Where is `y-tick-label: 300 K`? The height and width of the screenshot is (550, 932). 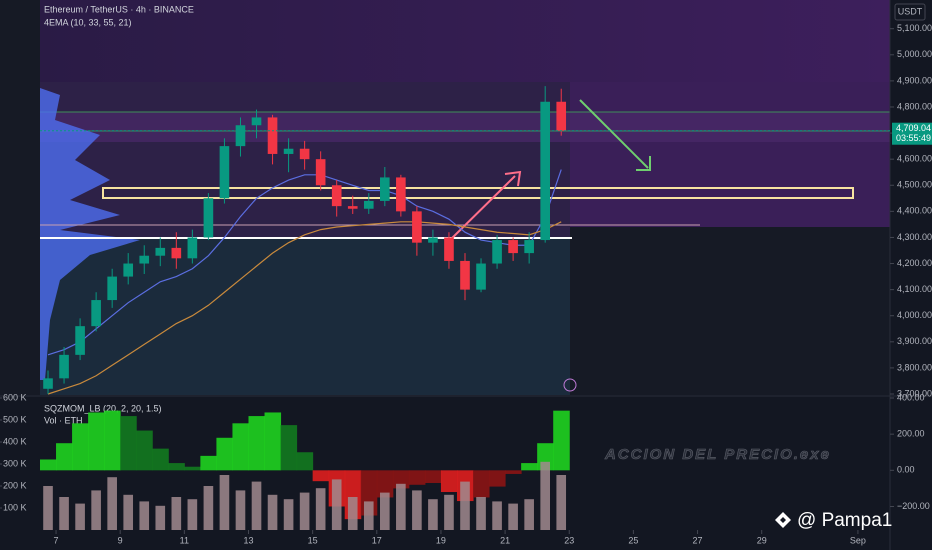 y-tick-label: 300 K is located at coordinates (15, 463).